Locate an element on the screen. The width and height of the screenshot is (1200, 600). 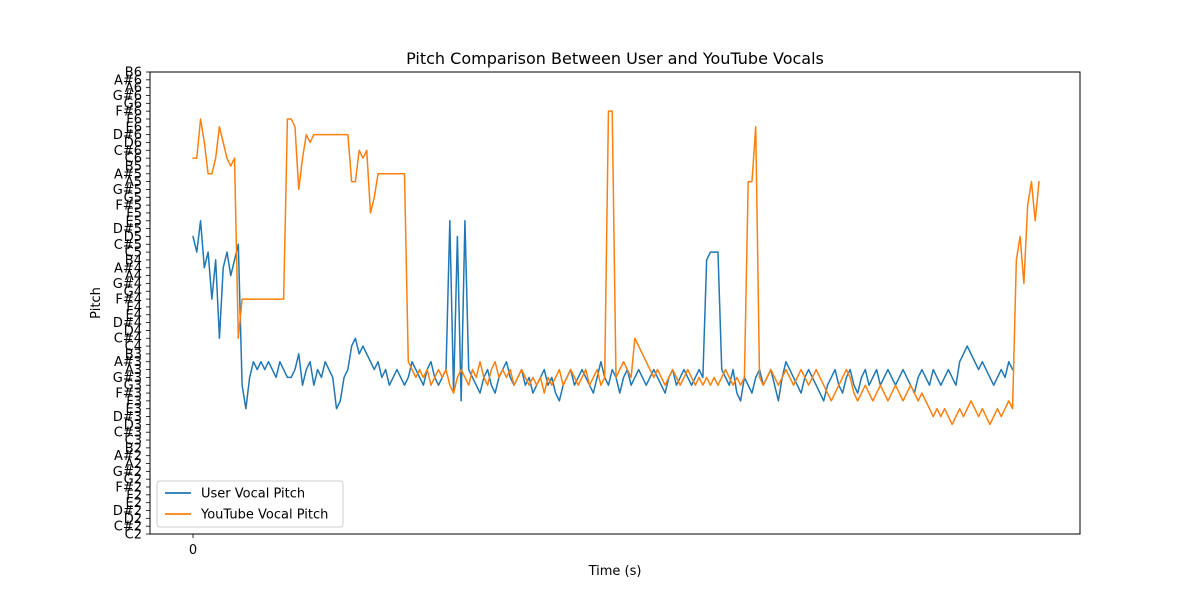
y-tick-label: E2 is located at coordinates (134, 503).